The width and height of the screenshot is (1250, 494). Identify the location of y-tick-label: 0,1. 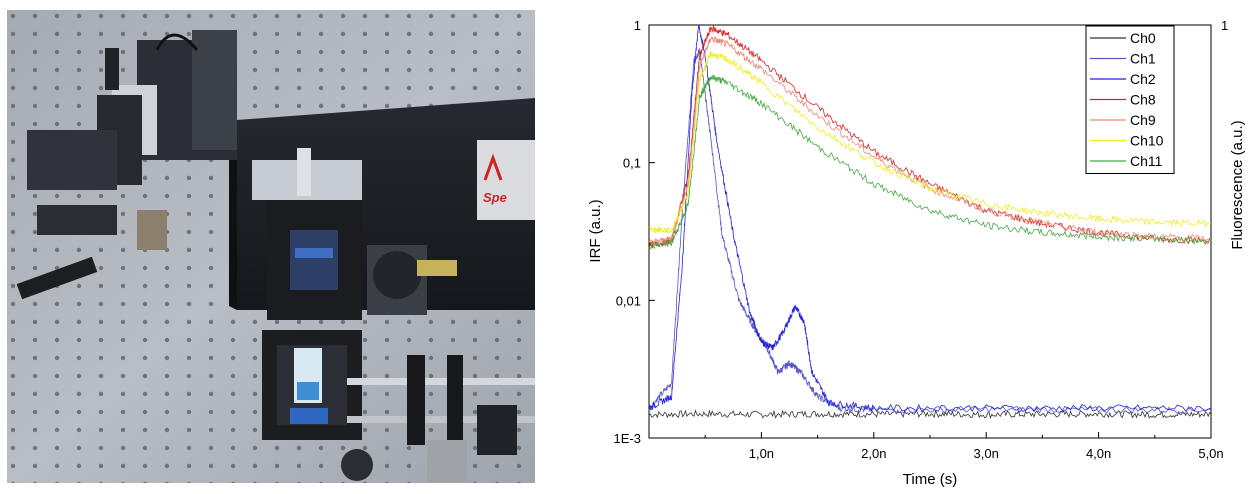
(632, 163).